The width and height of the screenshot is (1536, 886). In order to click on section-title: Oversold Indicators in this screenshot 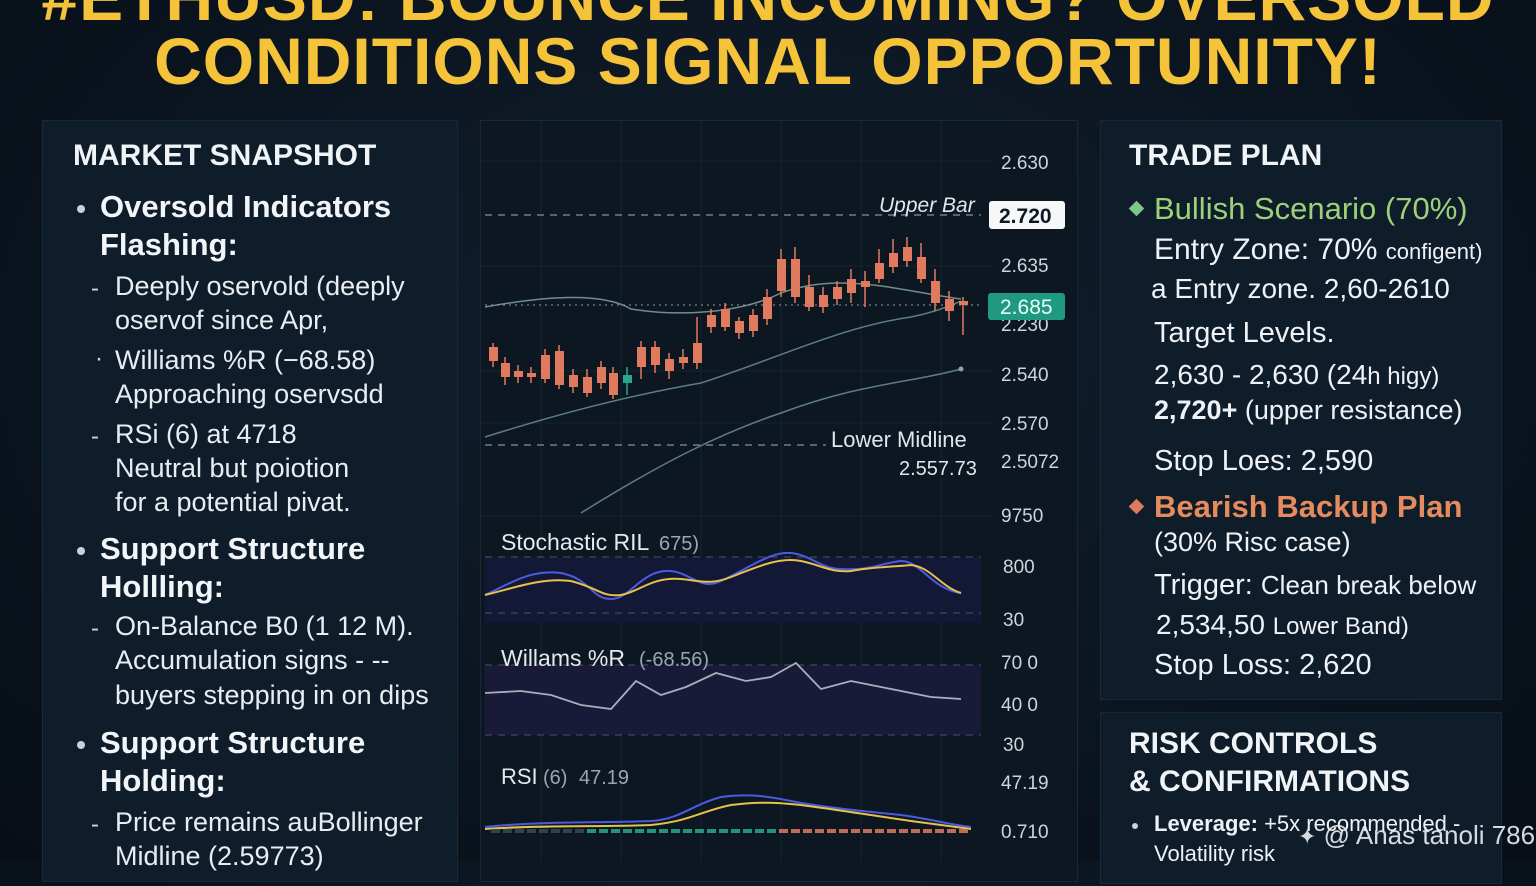, I will do `click(246, 206)`.